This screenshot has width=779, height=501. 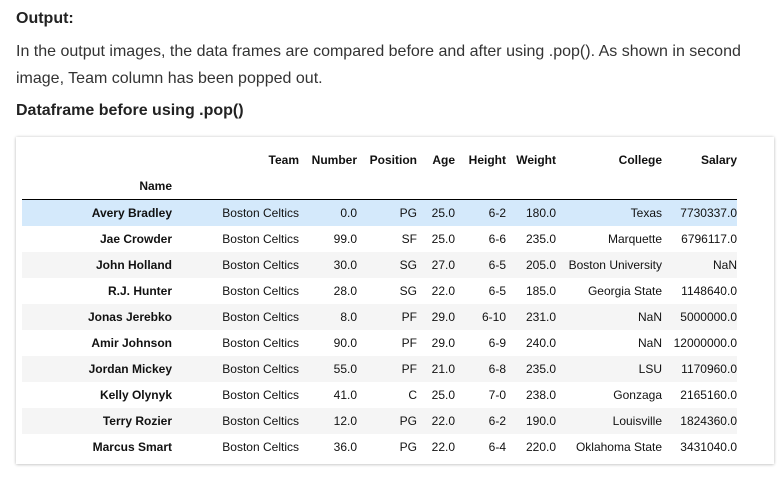 I want to click on column-header-position: Position, so click(x=393, y=160).